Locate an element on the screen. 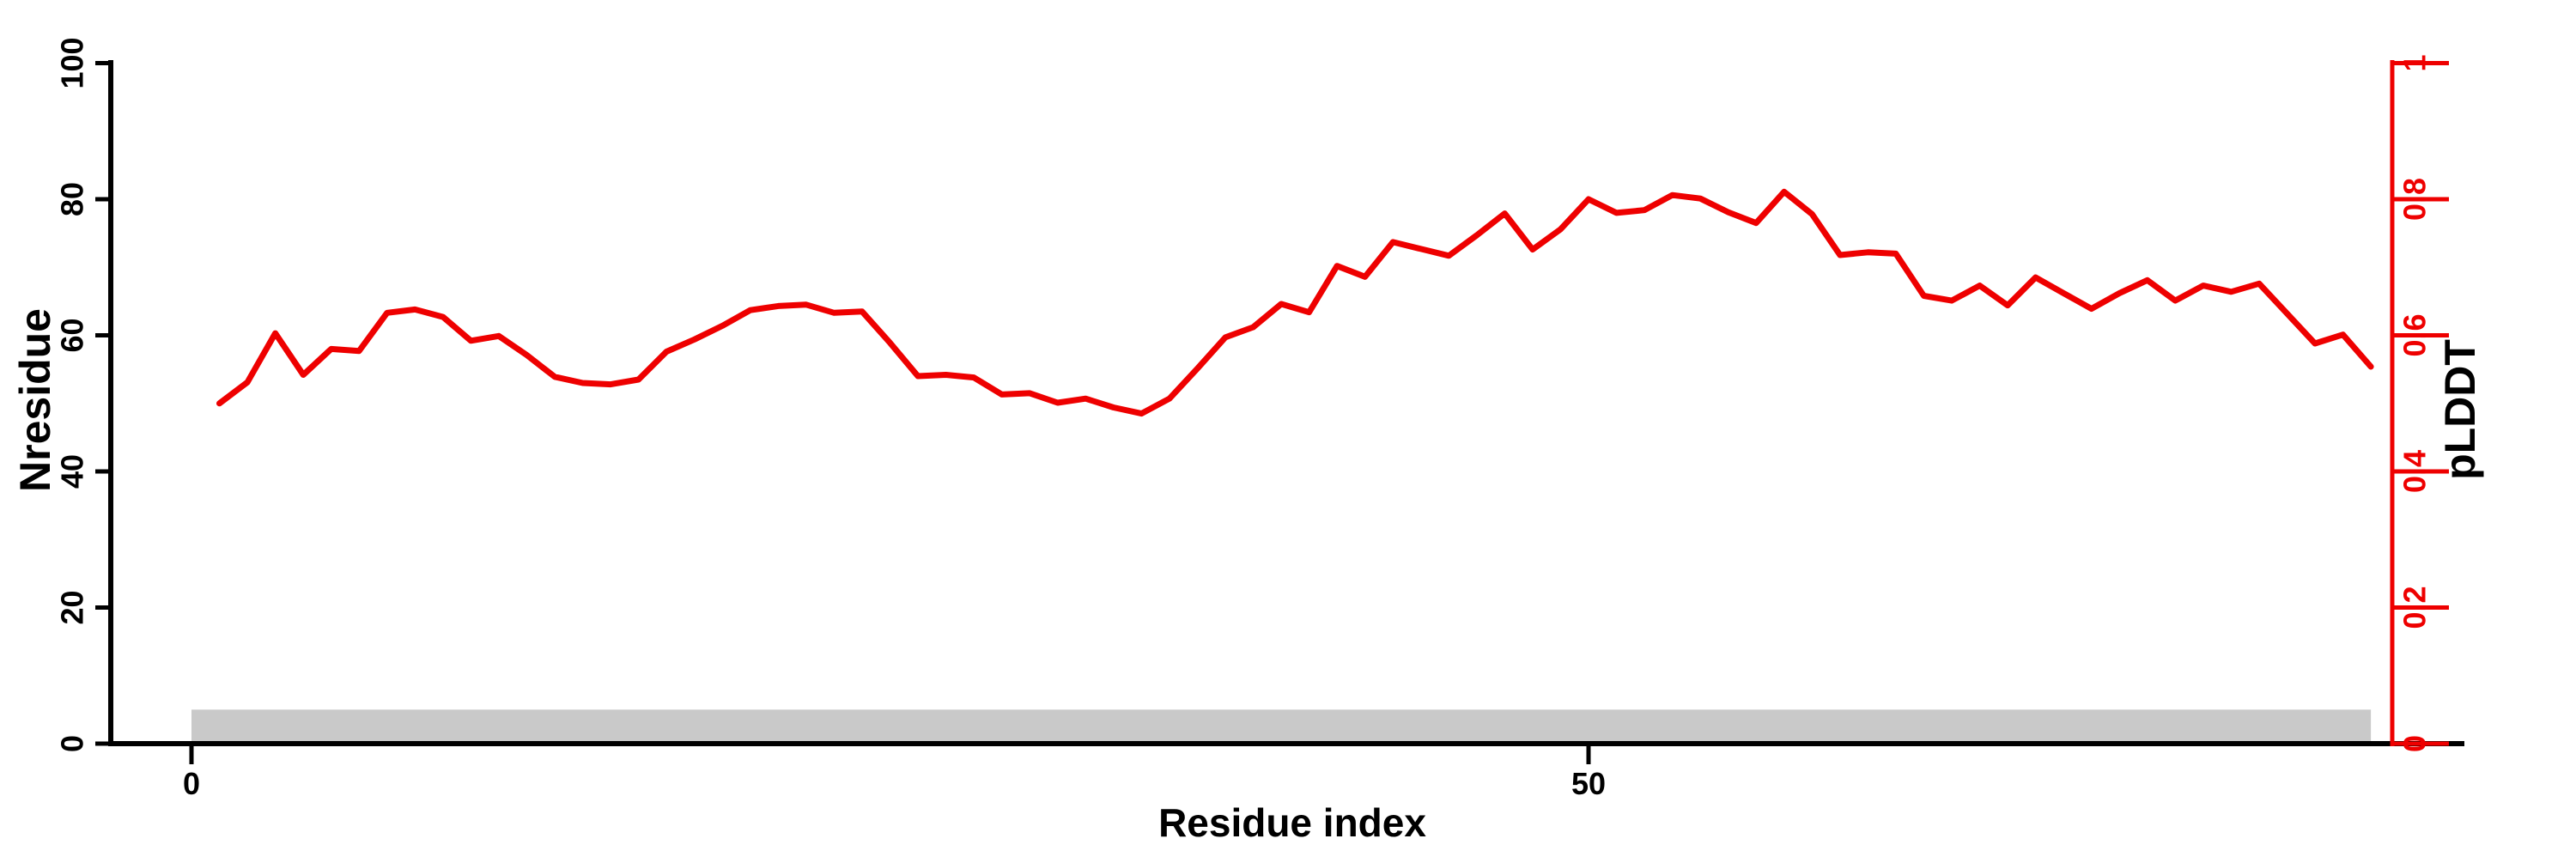 The image size is (2576, 863). left-y-tick-label: 60 is located at coordinates (72, 335).